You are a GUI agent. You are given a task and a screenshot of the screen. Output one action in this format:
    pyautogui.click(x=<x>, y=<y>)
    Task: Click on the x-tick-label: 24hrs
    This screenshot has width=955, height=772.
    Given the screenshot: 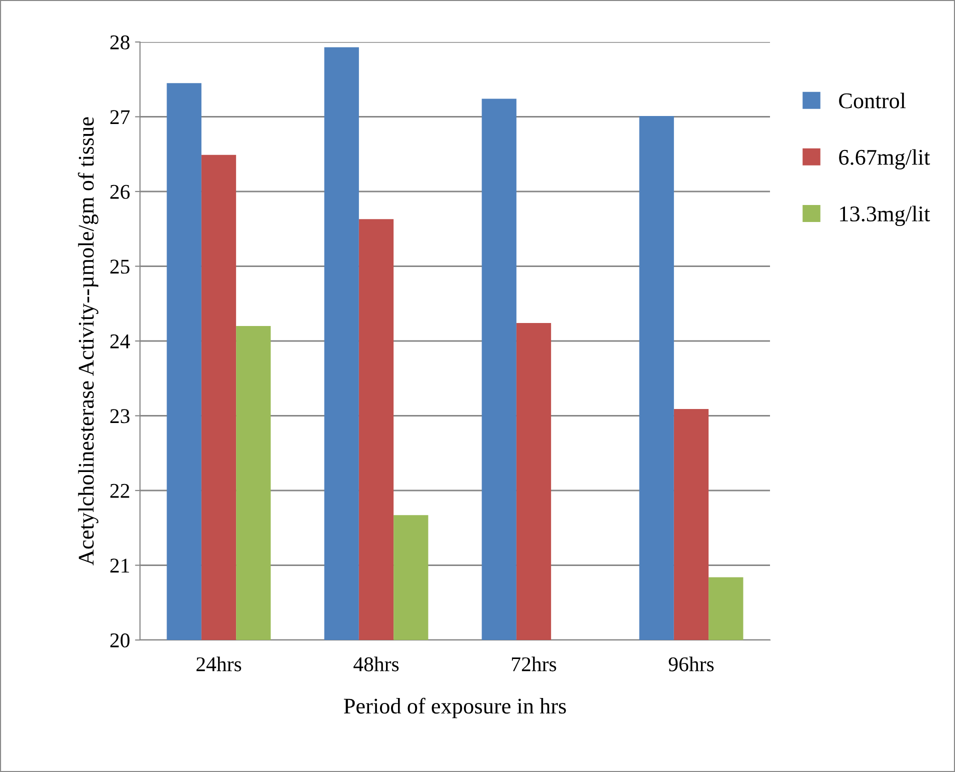 What is the action you would take?
    pyautogui.click(x=219, y=664)
    